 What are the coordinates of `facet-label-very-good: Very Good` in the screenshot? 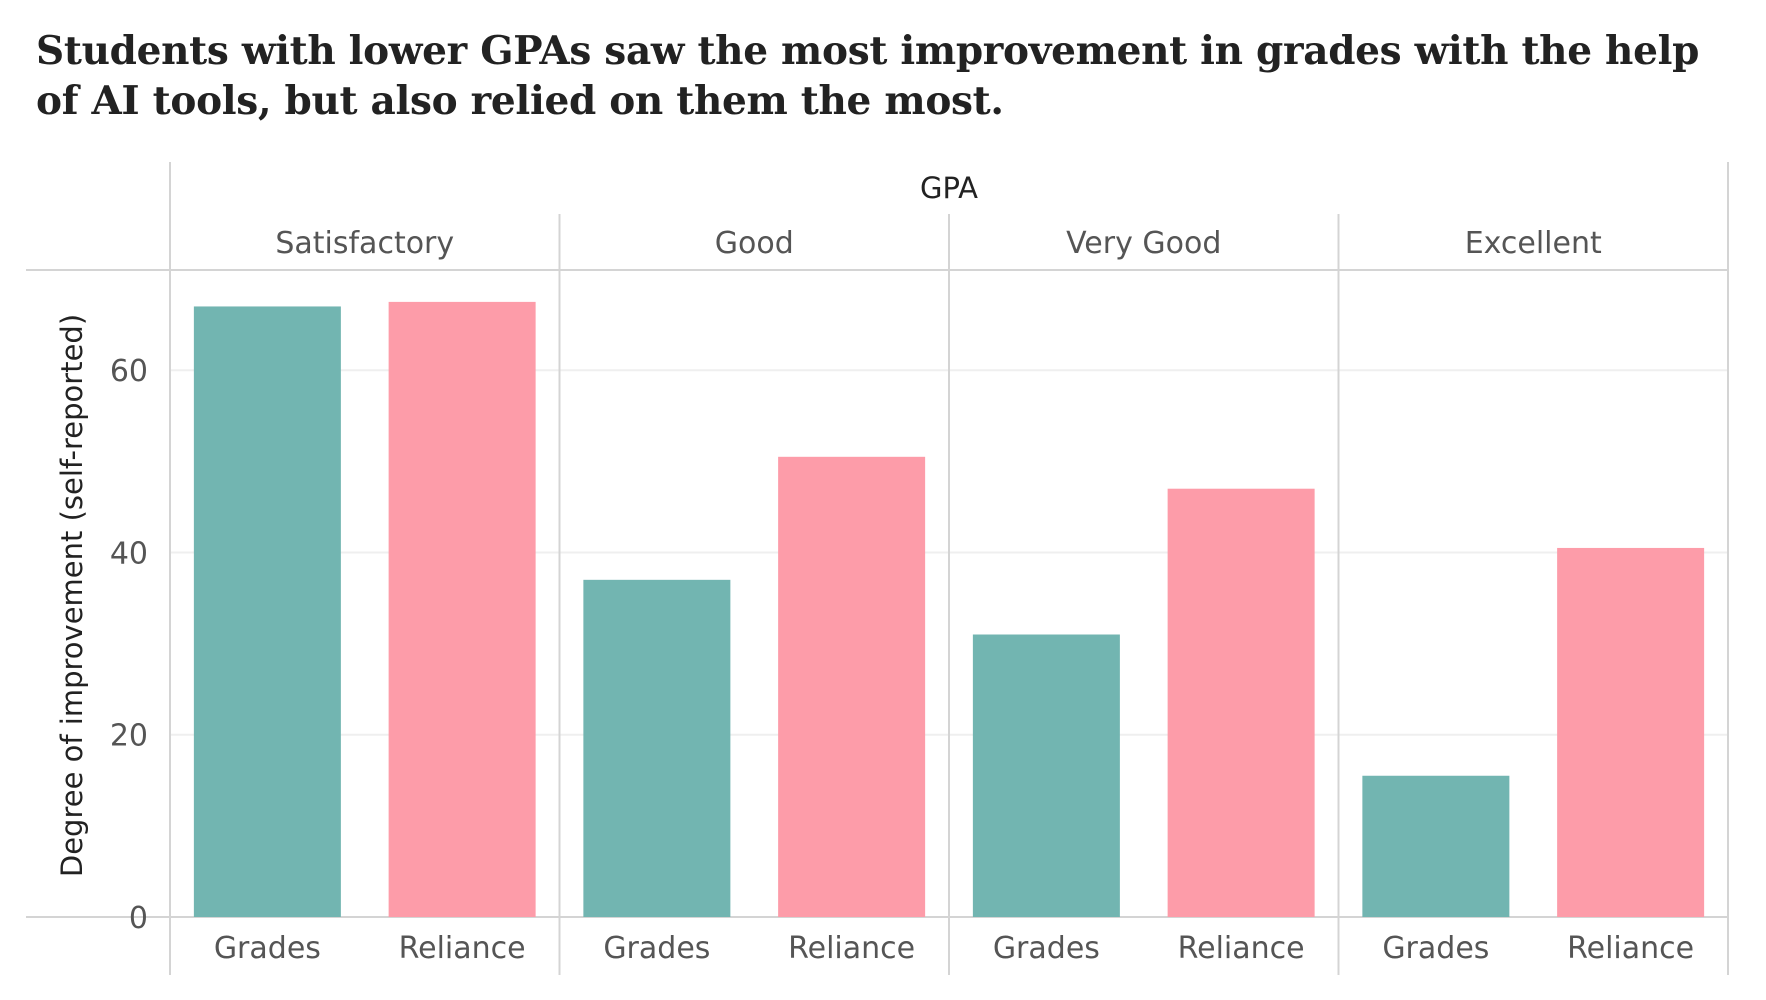 It's located at (1143, 243).